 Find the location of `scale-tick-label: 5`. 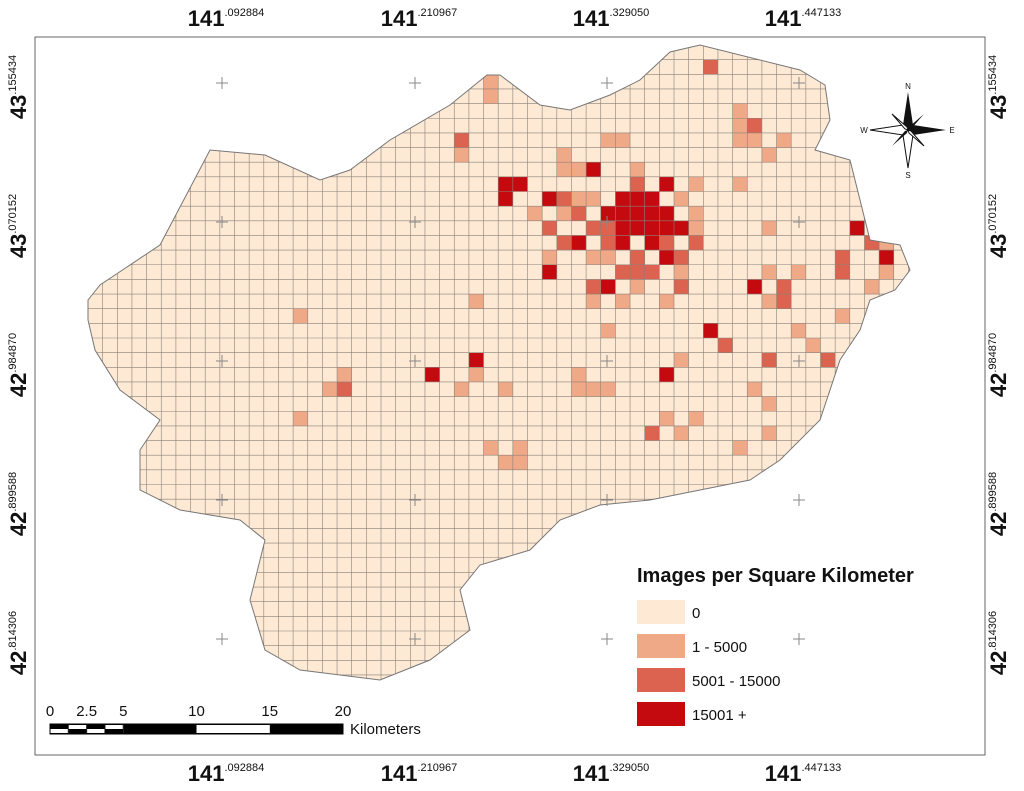

scale-tick-label: 5 is located at coordinates (123, 711).